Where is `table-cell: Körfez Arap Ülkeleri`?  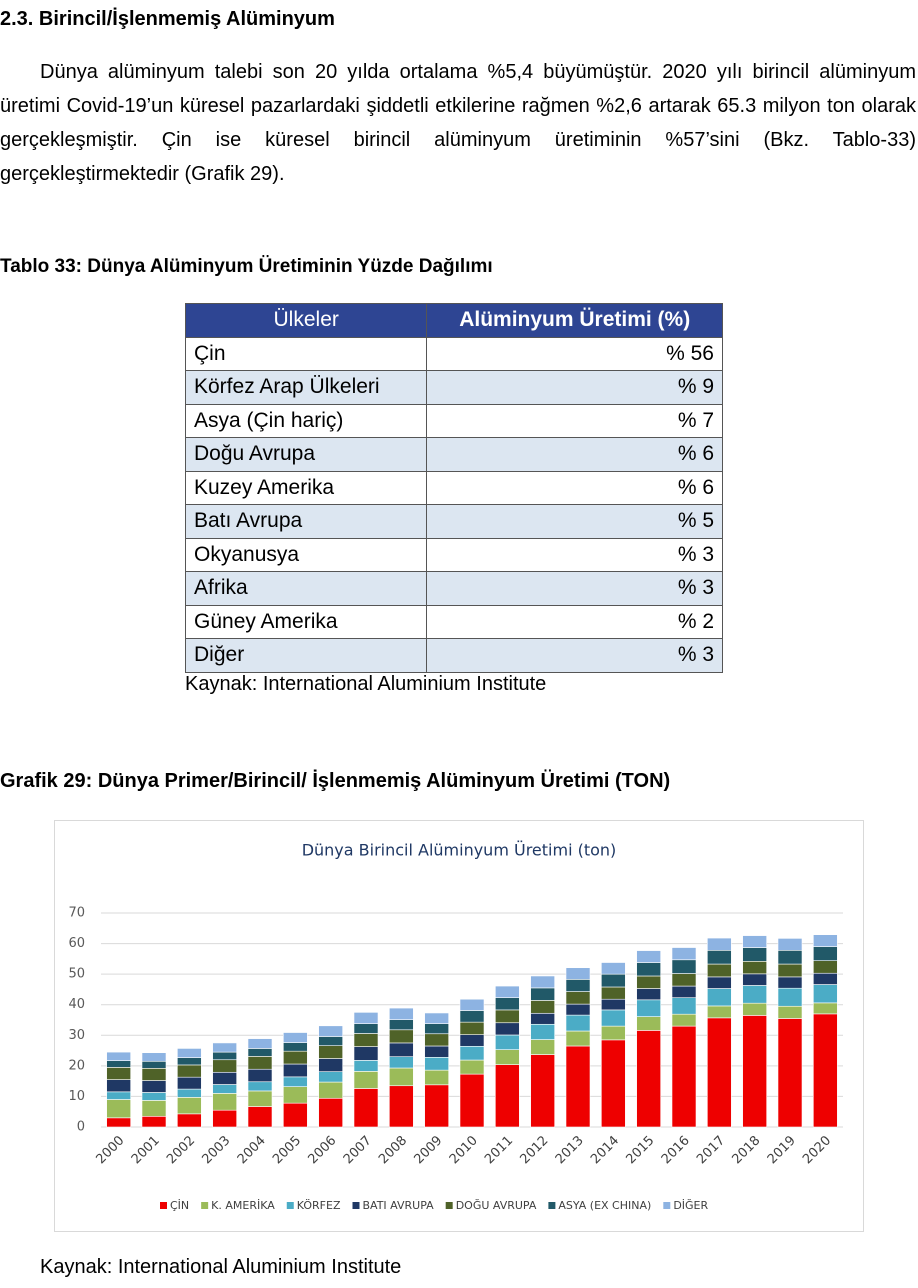 table-cell: Körfez Arap Ülkeleri is located at coordinates (306, 387).